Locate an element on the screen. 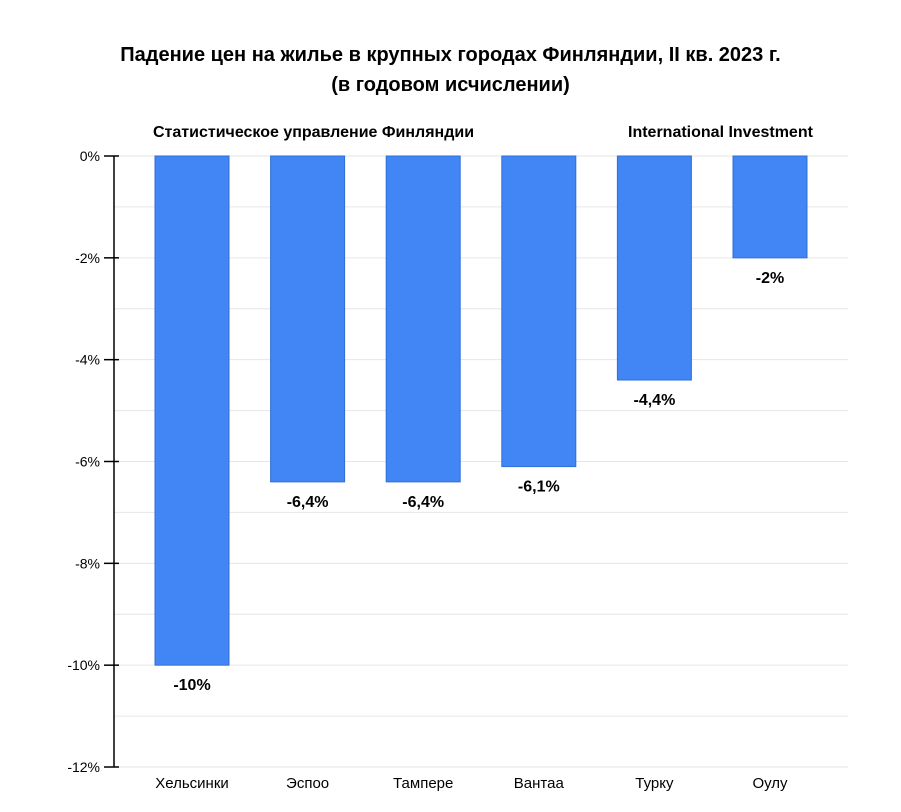 The image size is (901, 812). y-tick-label: -6% is located at coordinates (87, 462).